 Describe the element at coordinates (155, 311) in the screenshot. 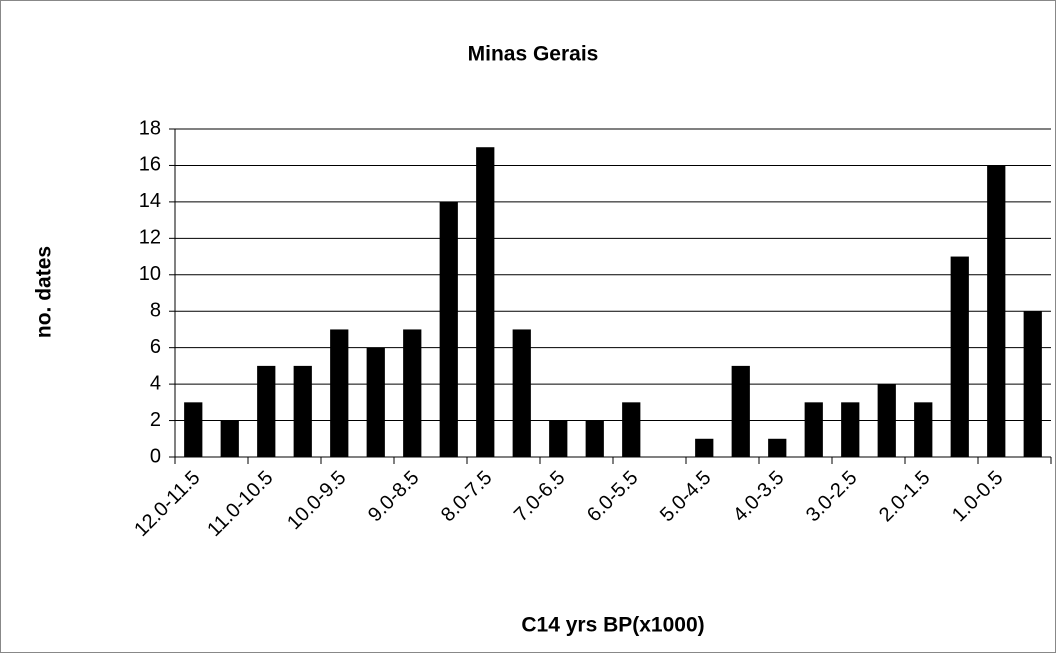

I see `y-tick-label: 8` at that location.